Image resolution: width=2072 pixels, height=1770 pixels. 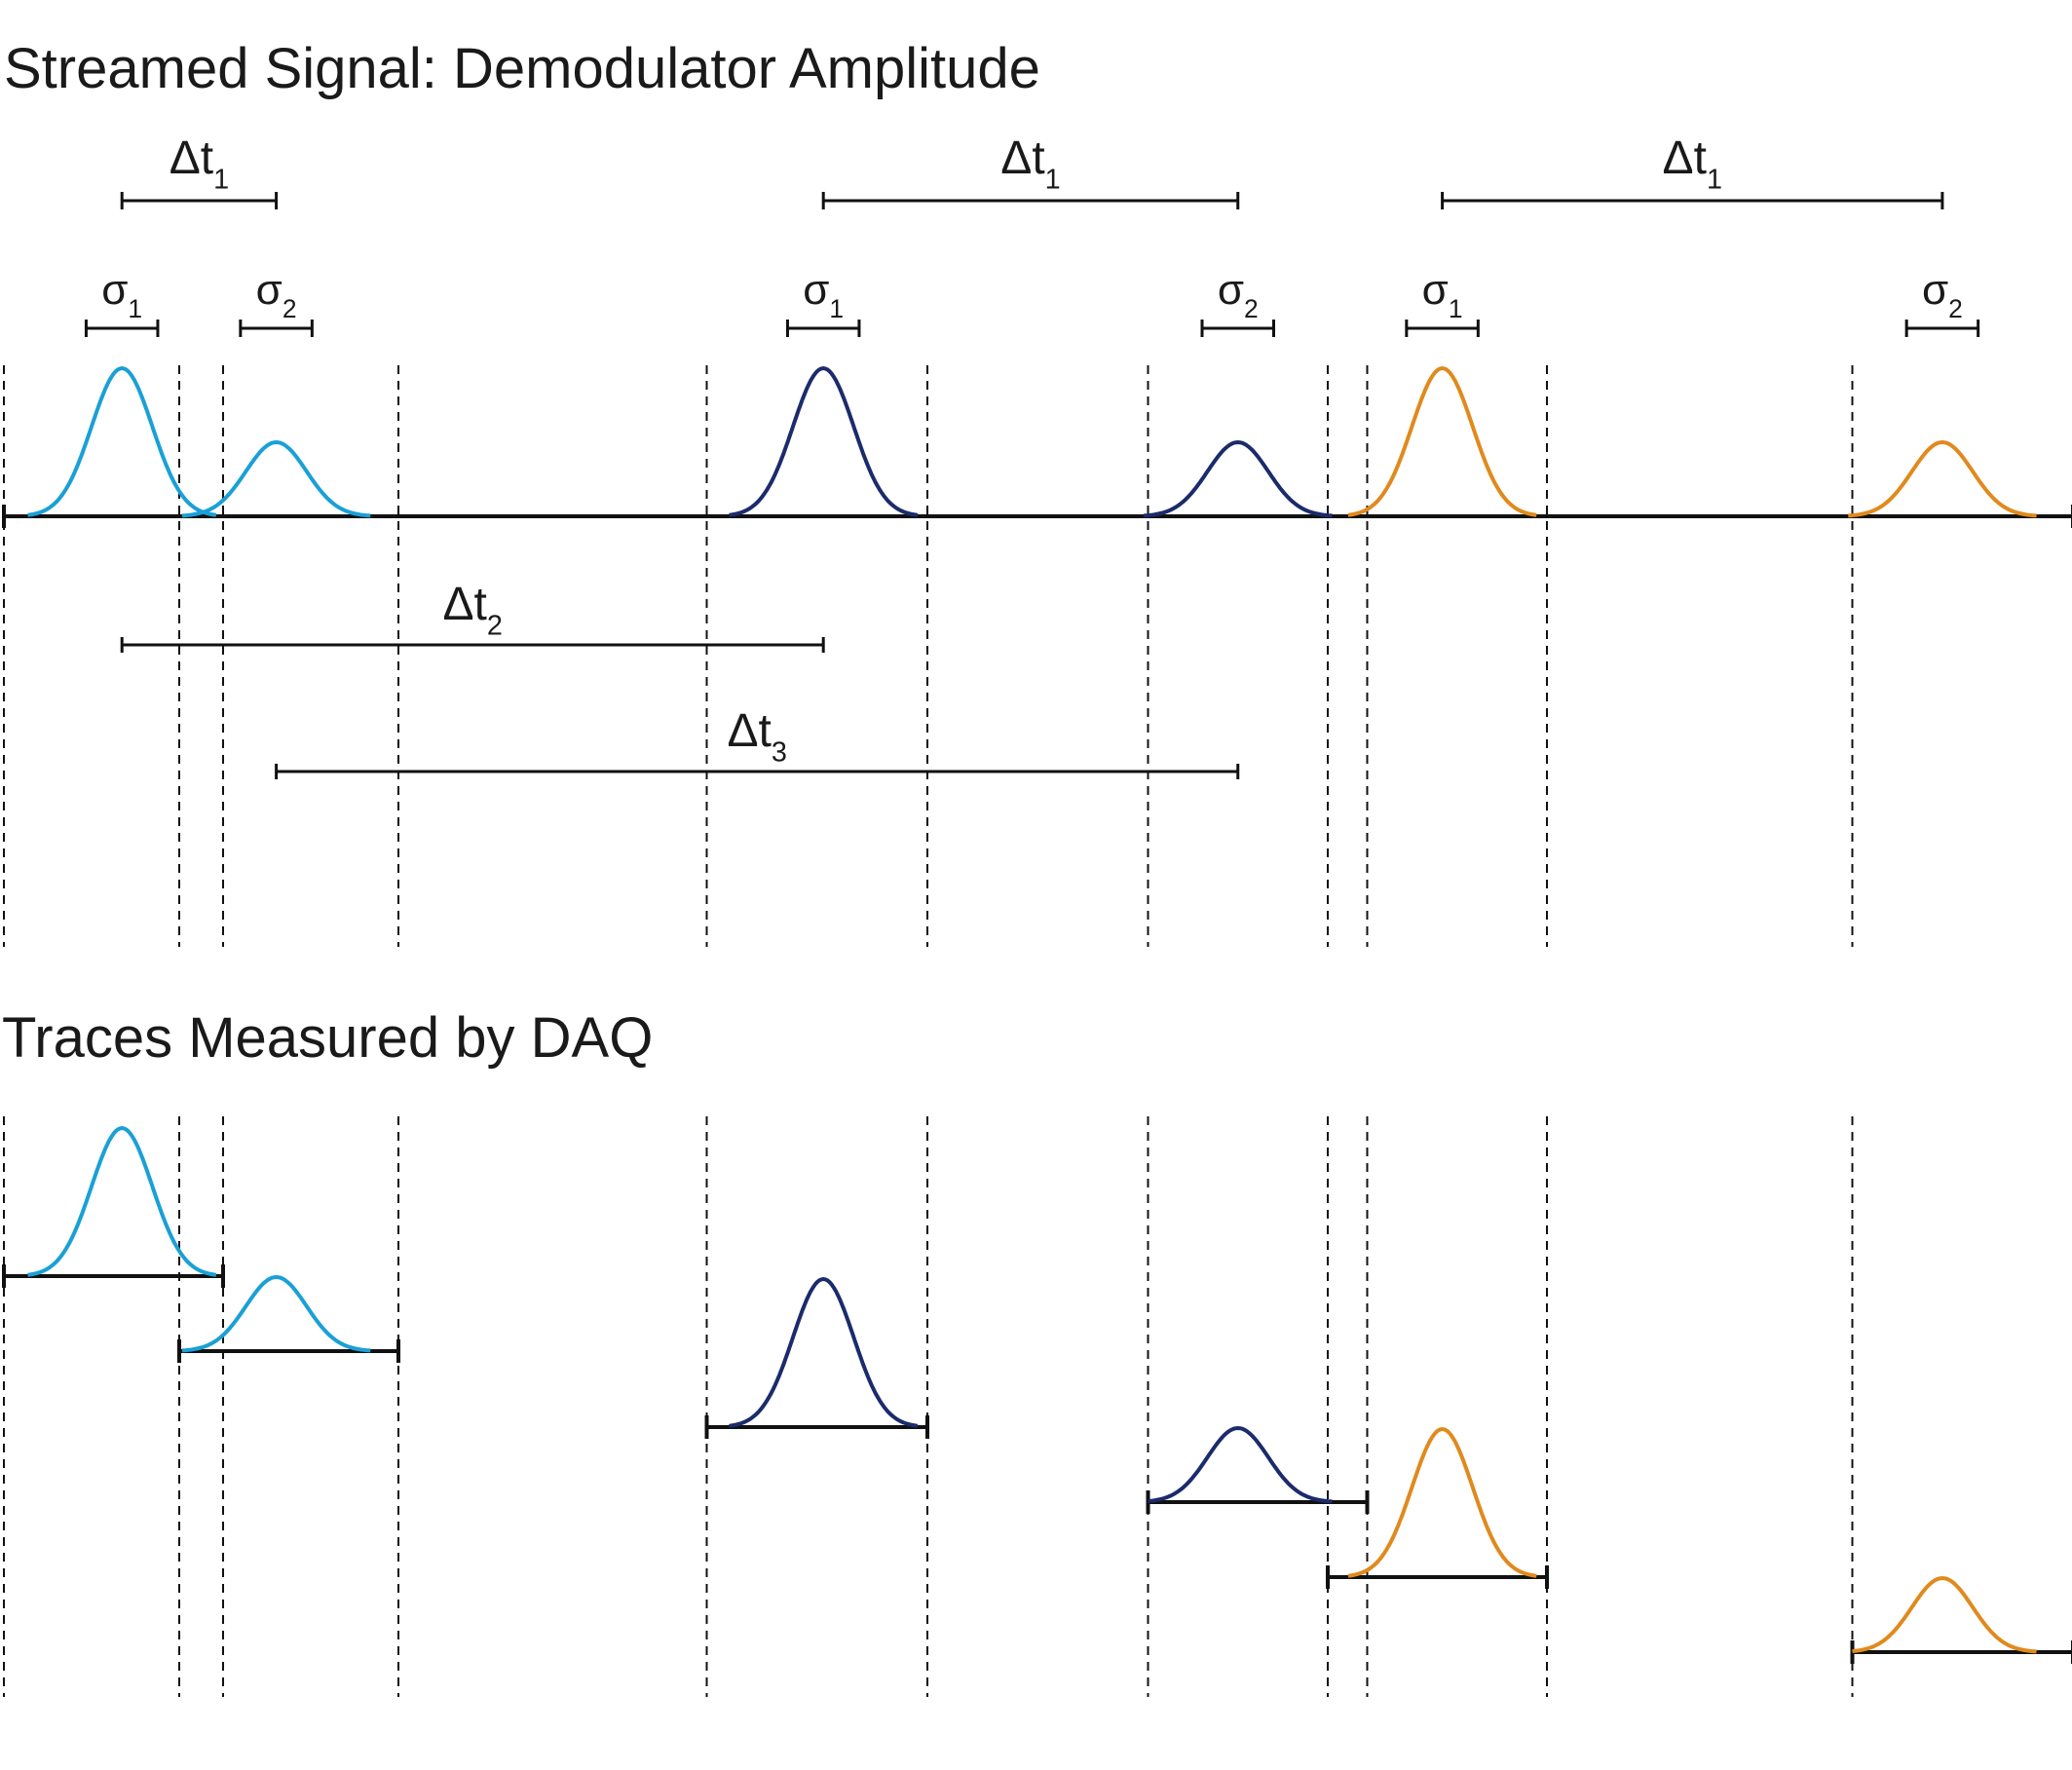 I want to click on delta-t2-interval: Δt2, so click(x=473, y=616).